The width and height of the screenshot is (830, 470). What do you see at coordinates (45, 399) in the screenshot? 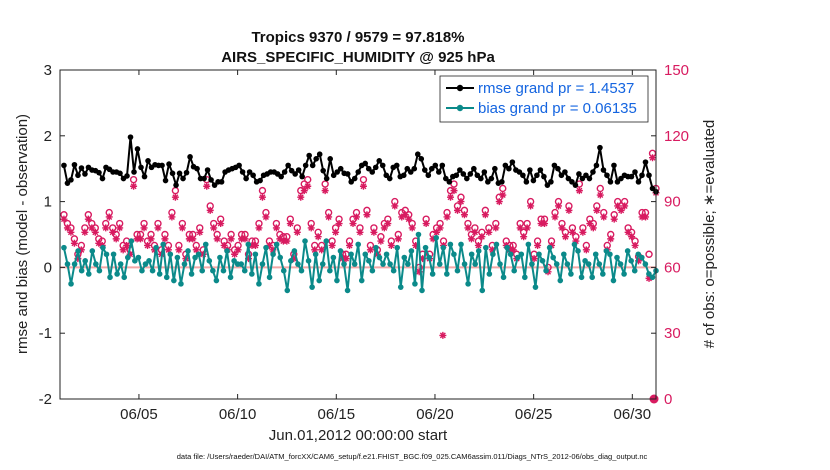
I see `y-tick-label-left: -2` at bounding box center [45, 399].